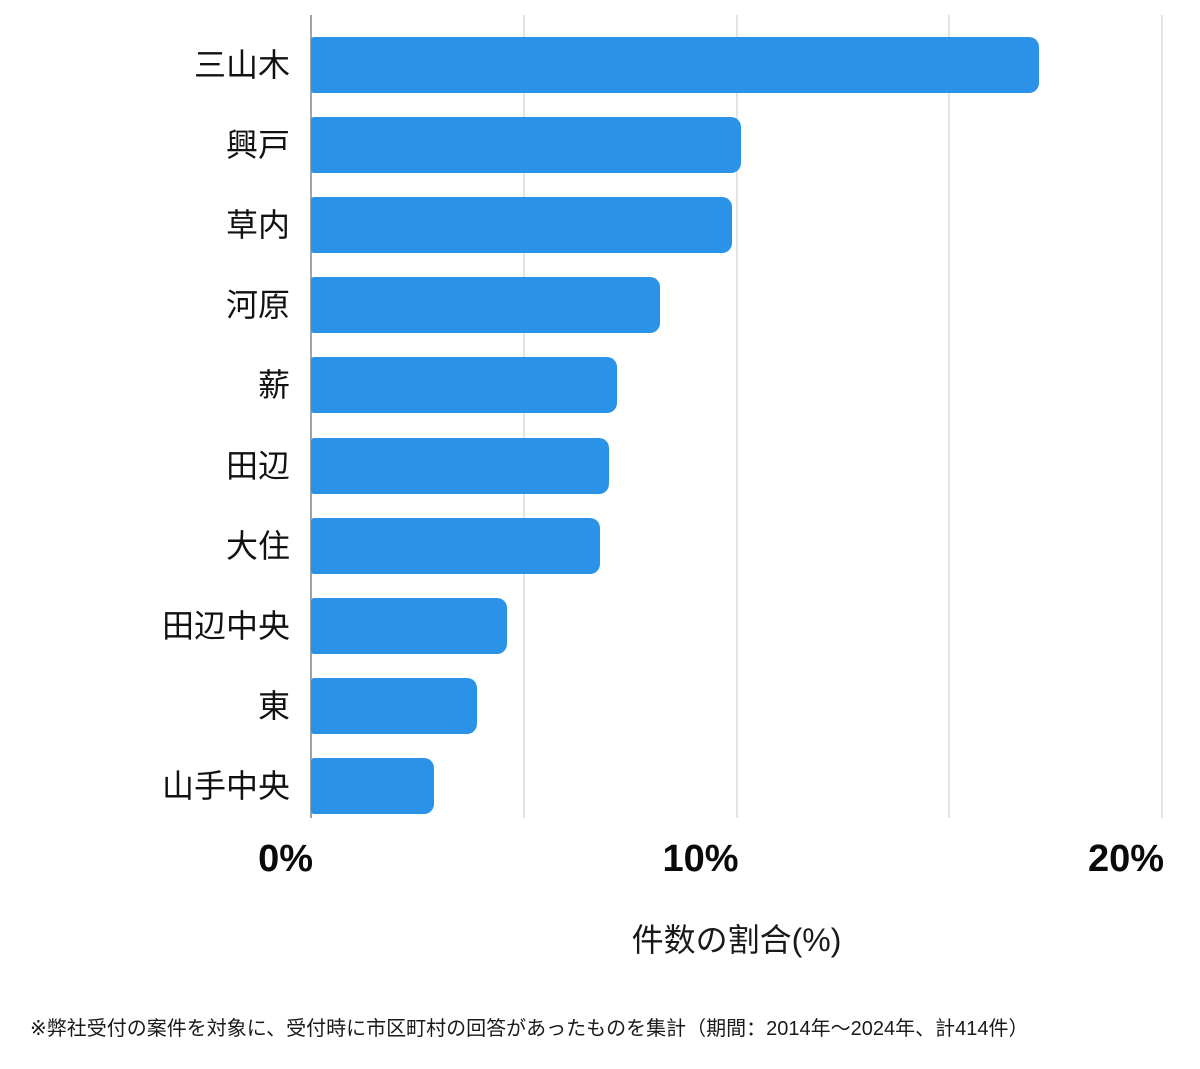  Describe the element at coordinates (257, 545) in the screenshot. I see `category-label-6: 大住` at that location.